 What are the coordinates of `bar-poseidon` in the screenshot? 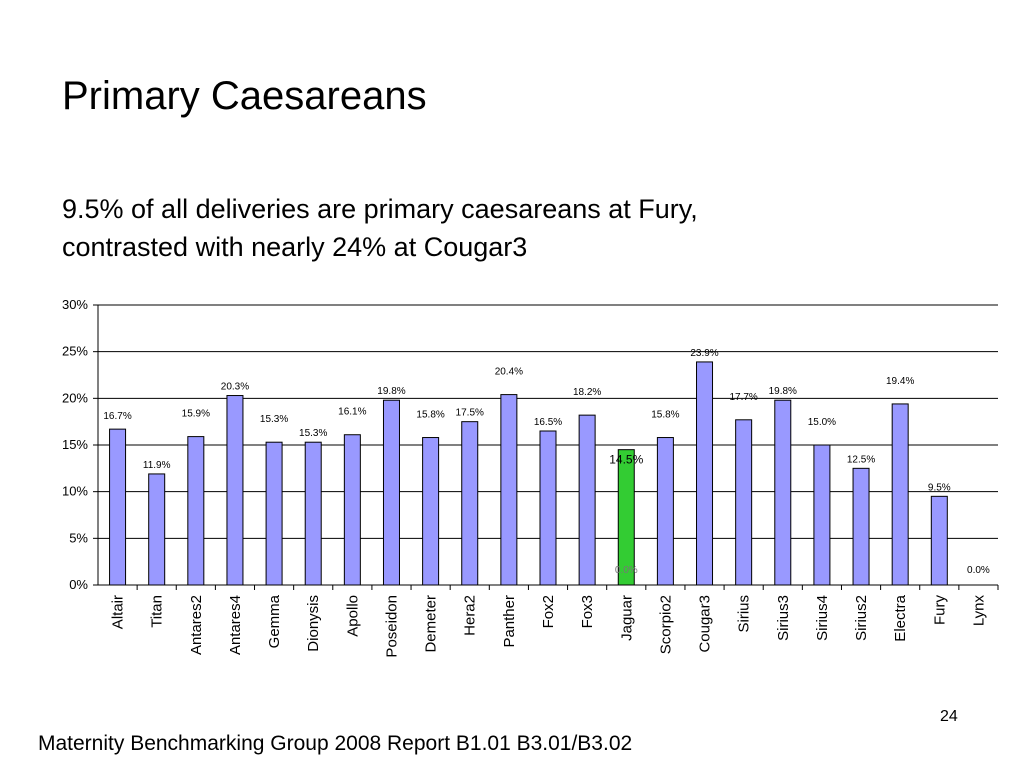 It's located at (391, 492).